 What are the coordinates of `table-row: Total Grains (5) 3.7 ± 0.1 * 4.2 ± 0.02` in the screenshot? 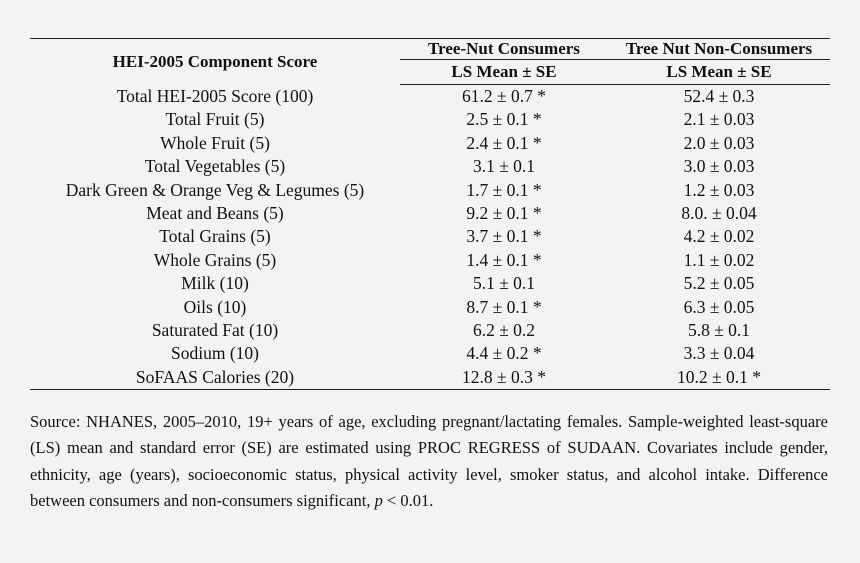 It's located at (430, 236).